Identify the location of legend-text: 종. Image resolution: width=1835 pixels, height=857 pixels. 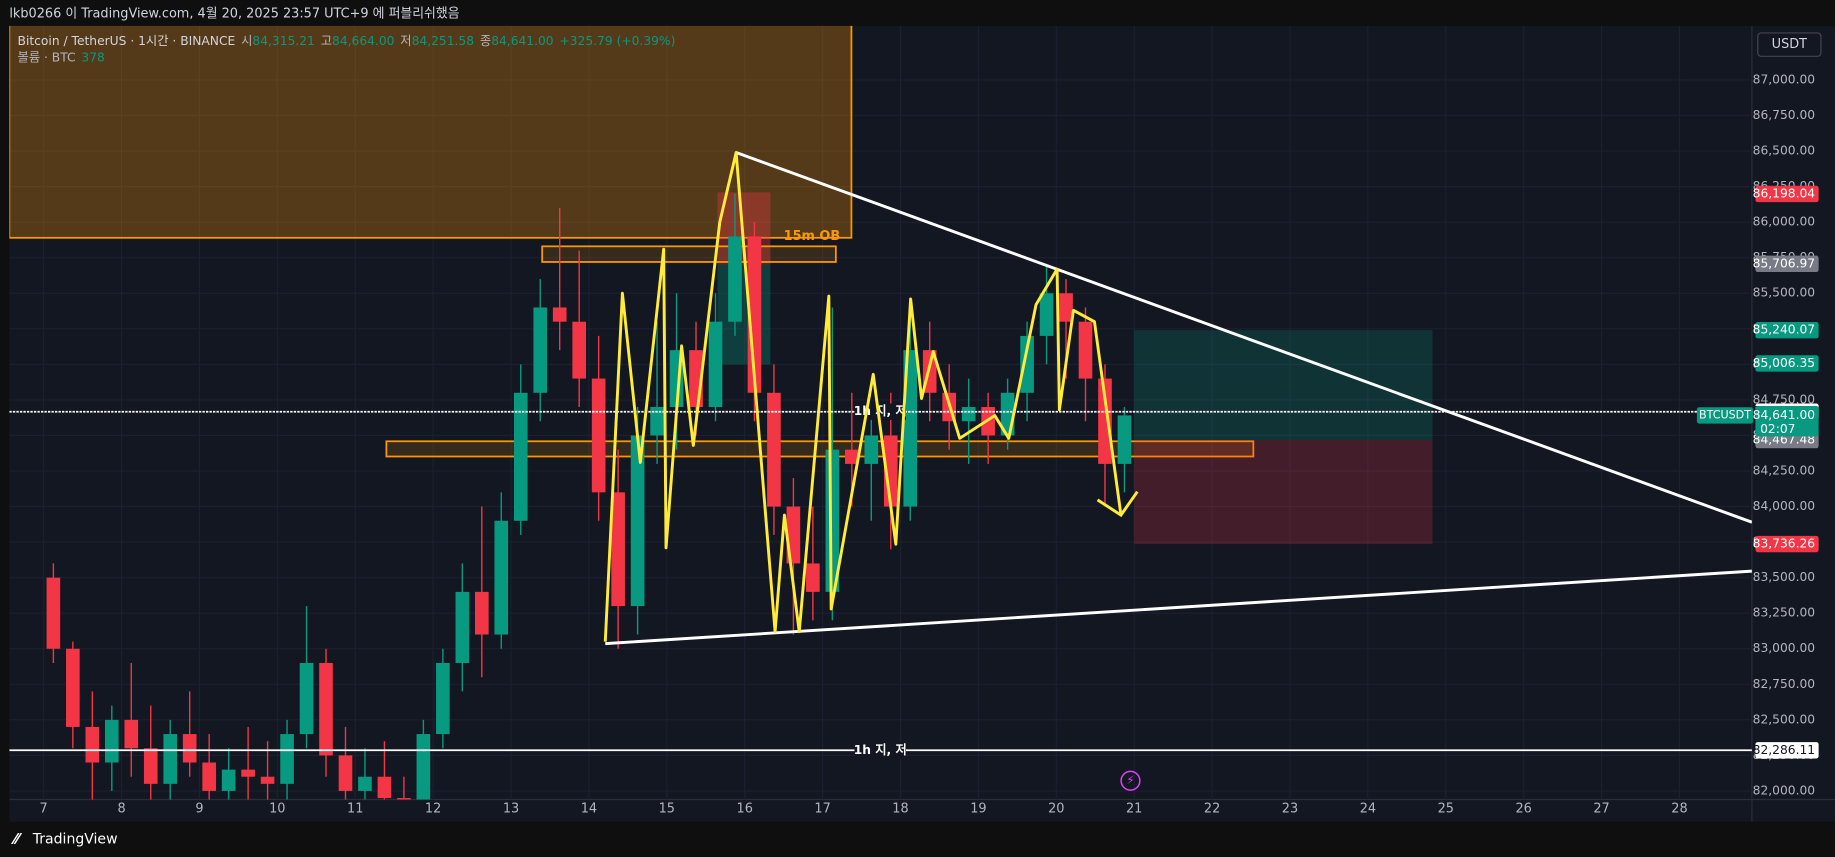
(485, 41).